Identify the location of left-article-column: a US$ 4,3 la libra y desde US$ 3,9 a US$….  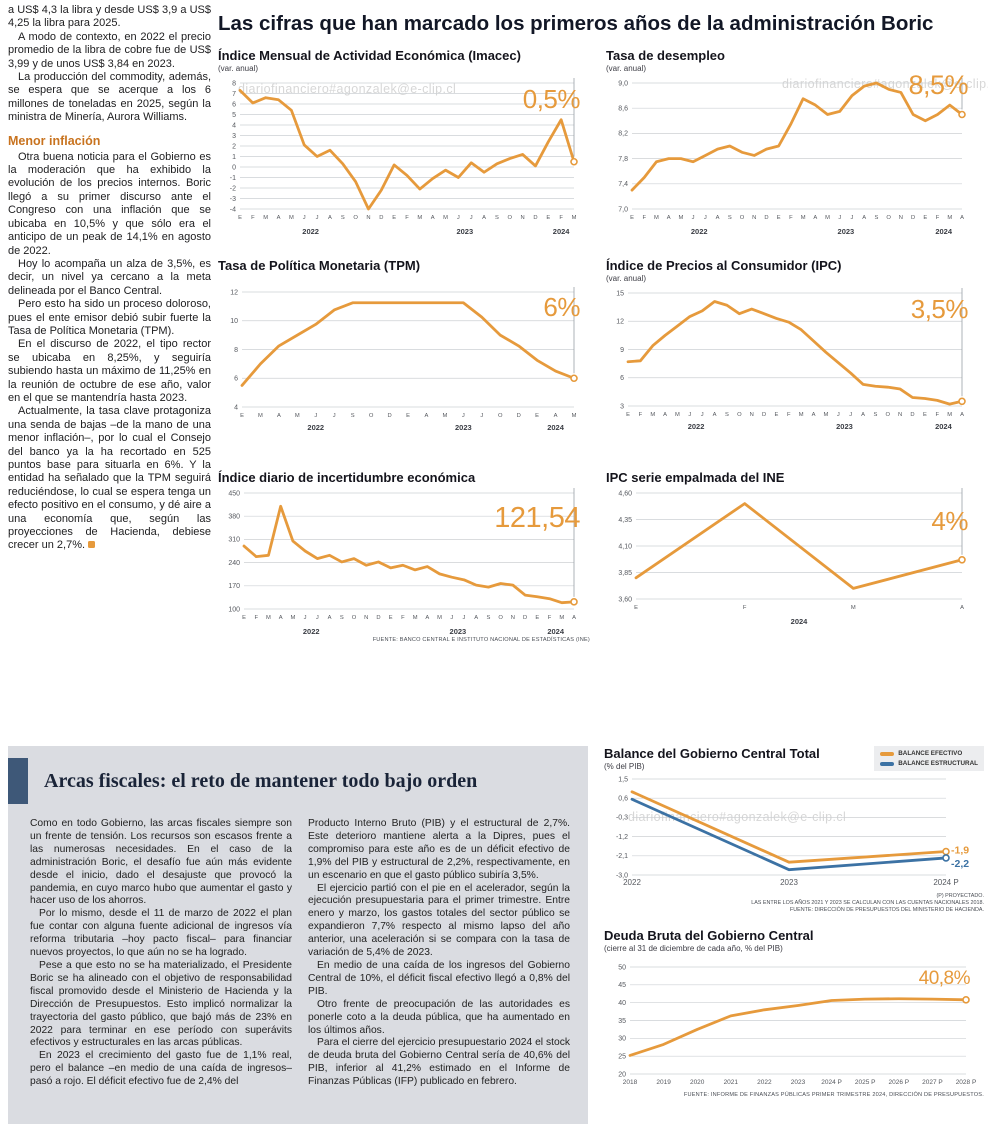
(109, 359).